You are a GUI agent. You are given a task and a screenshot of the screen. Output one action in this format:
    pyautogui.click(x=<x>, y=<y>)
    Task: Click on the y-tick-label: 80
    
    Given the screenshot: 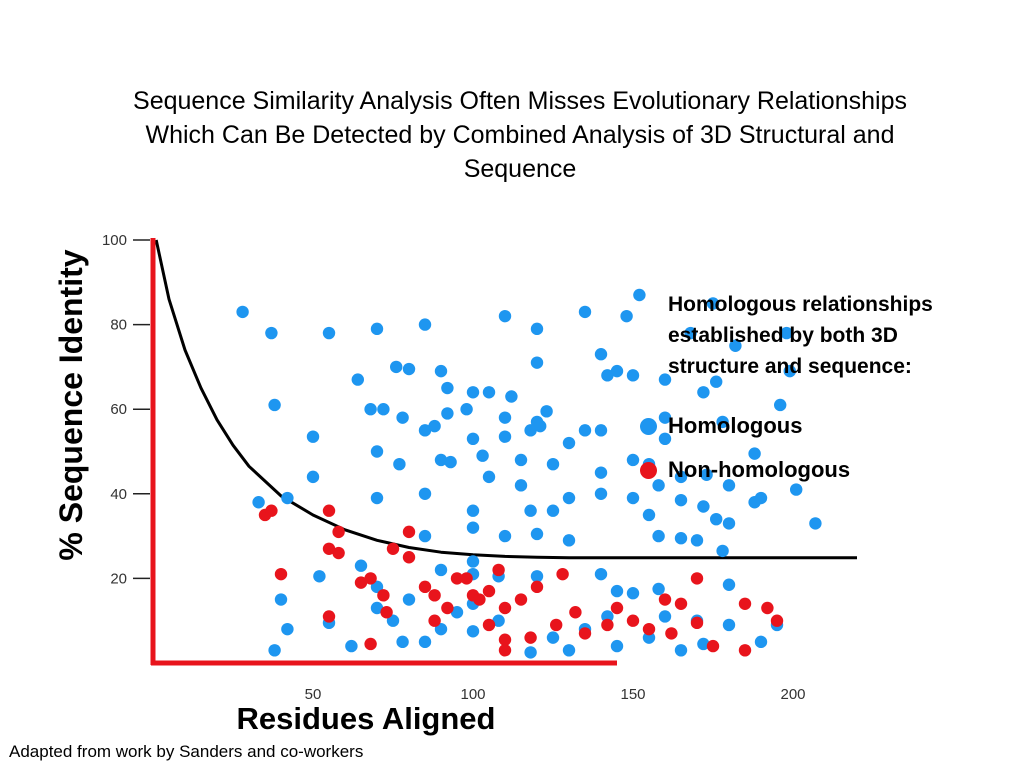 What is the action you would take?
    pyautogui.click(x=118, y=325)
    